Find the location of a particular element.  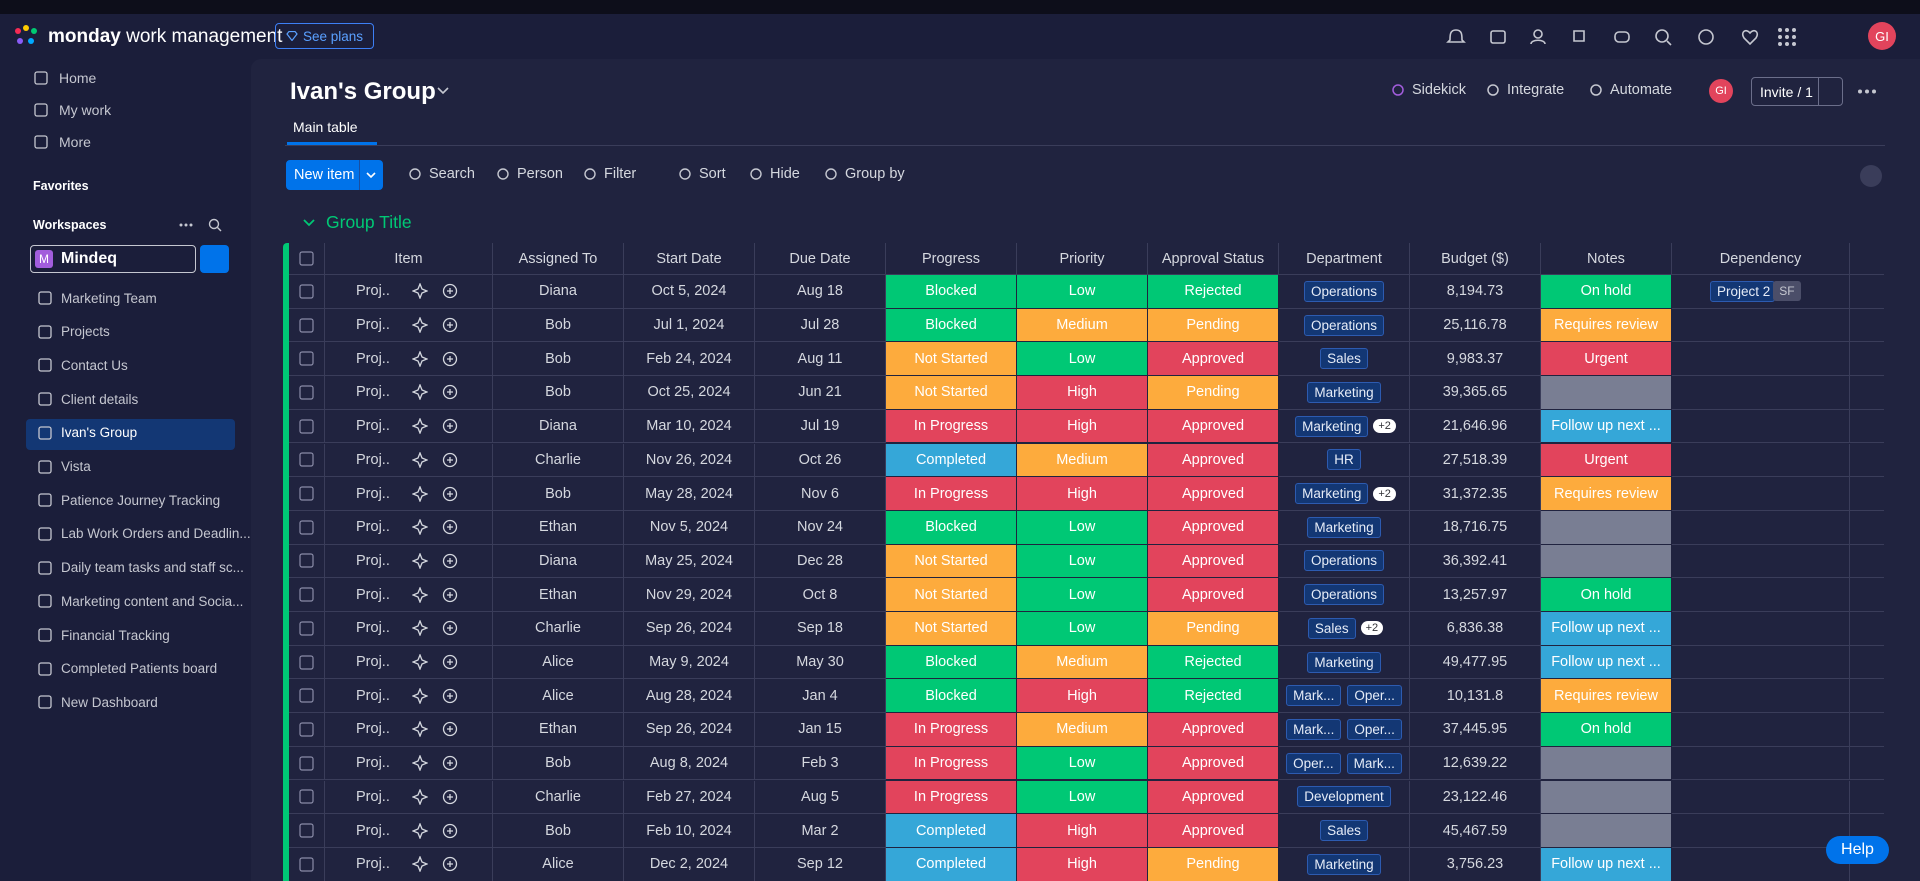

see-plans: See plans is located at coordinates (324, 36).